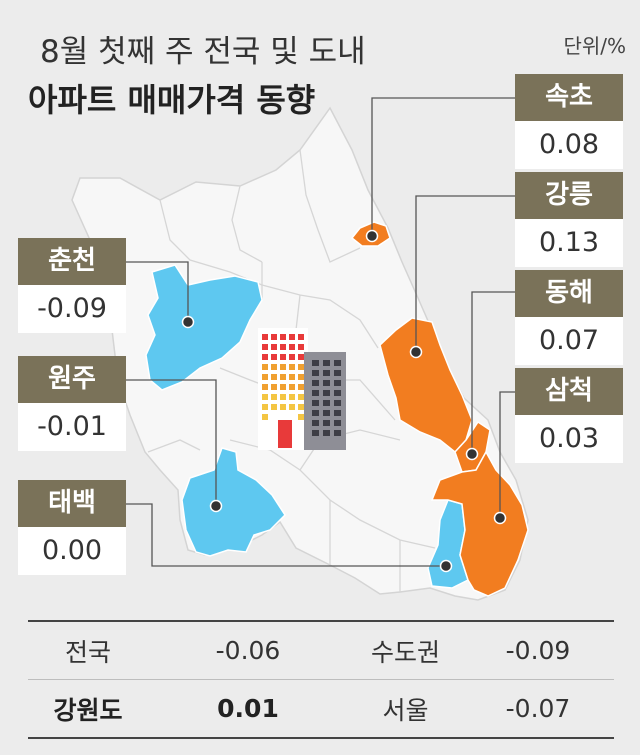 The height and width of the screenshot is (755, 640). I want to click on region-chuncheon, so click(204, 327).